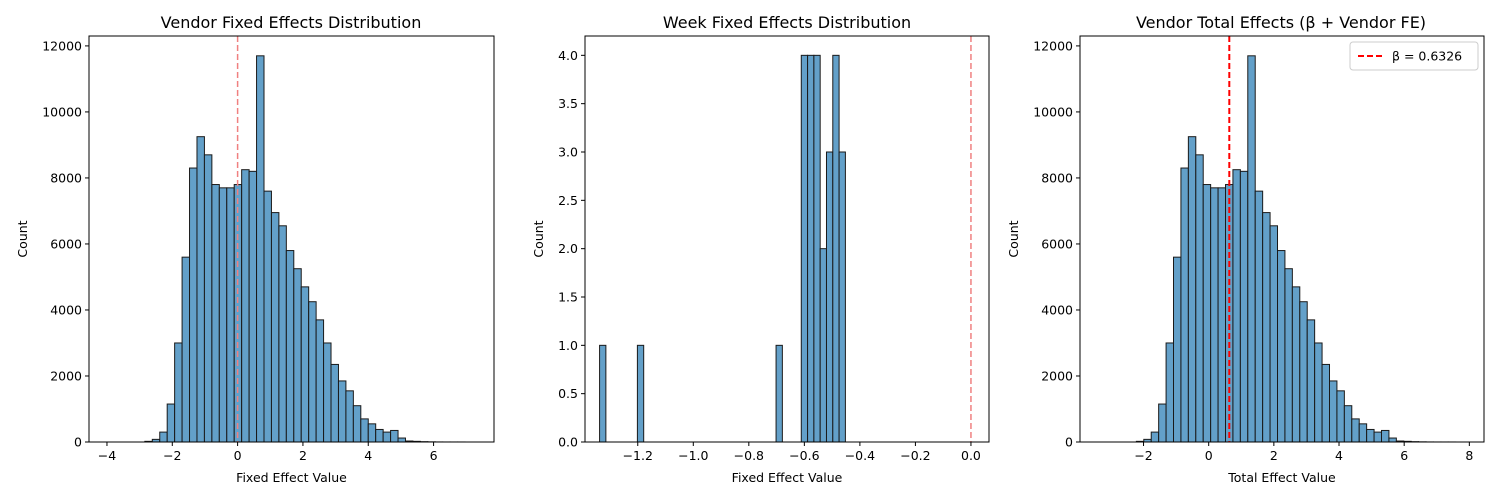 This screenshot has width=1500, height=500. Describe the element at coordinates (568, 103) in the screenshot. I see `y-tick-label: 3.5` at that location.